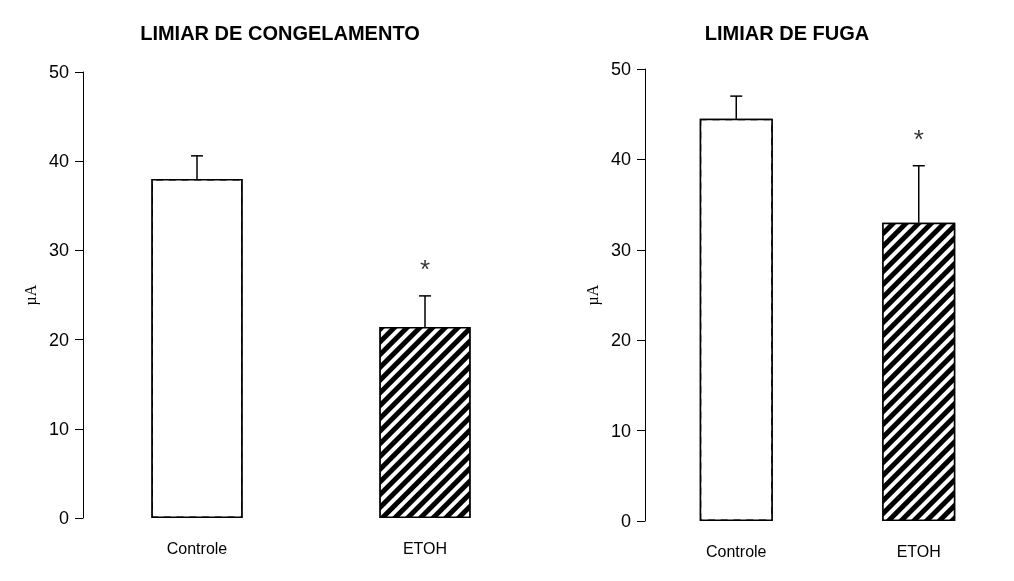  What do you see at coordinates (280, 33) in the screenshot?
I see `chart-title: LIMIAR DE CONGELAMENTO` at bounding box center [280, 33].